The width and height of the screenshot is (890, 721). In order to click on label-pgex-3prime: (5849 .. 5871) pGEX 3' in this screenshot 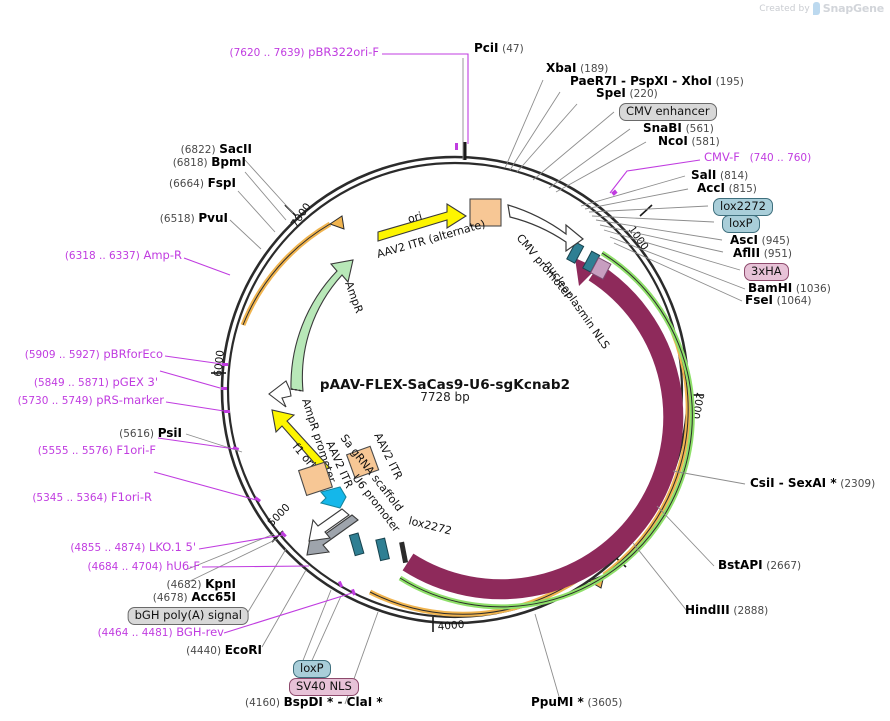, I will do `click(96, 382)`.